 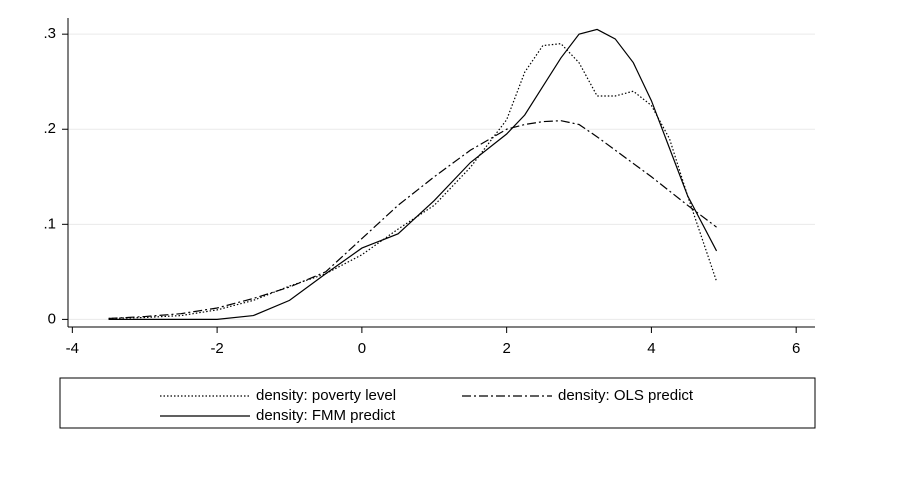 I want to click on y-tick-label: .3, so click(x=49, y=33).